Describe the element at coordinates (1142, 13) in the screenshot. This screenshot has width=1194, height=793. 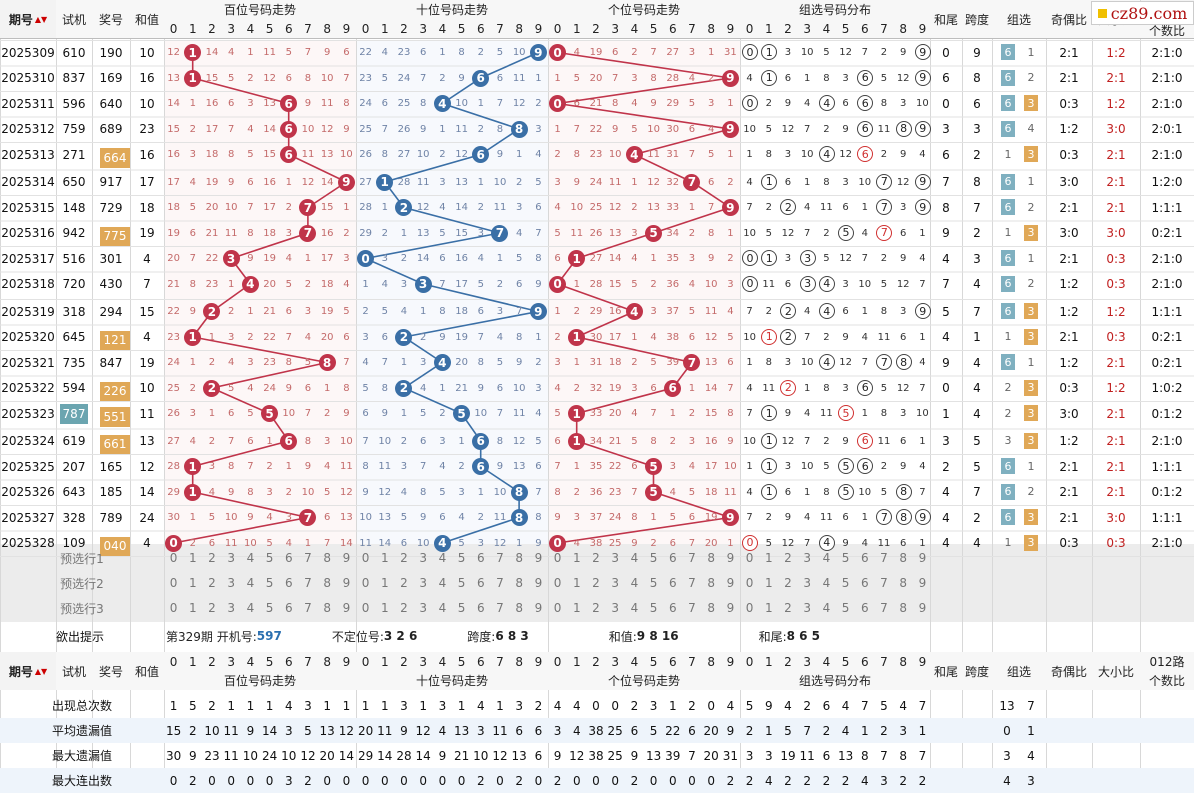
I see `site-logo: cz89.com` at that location.